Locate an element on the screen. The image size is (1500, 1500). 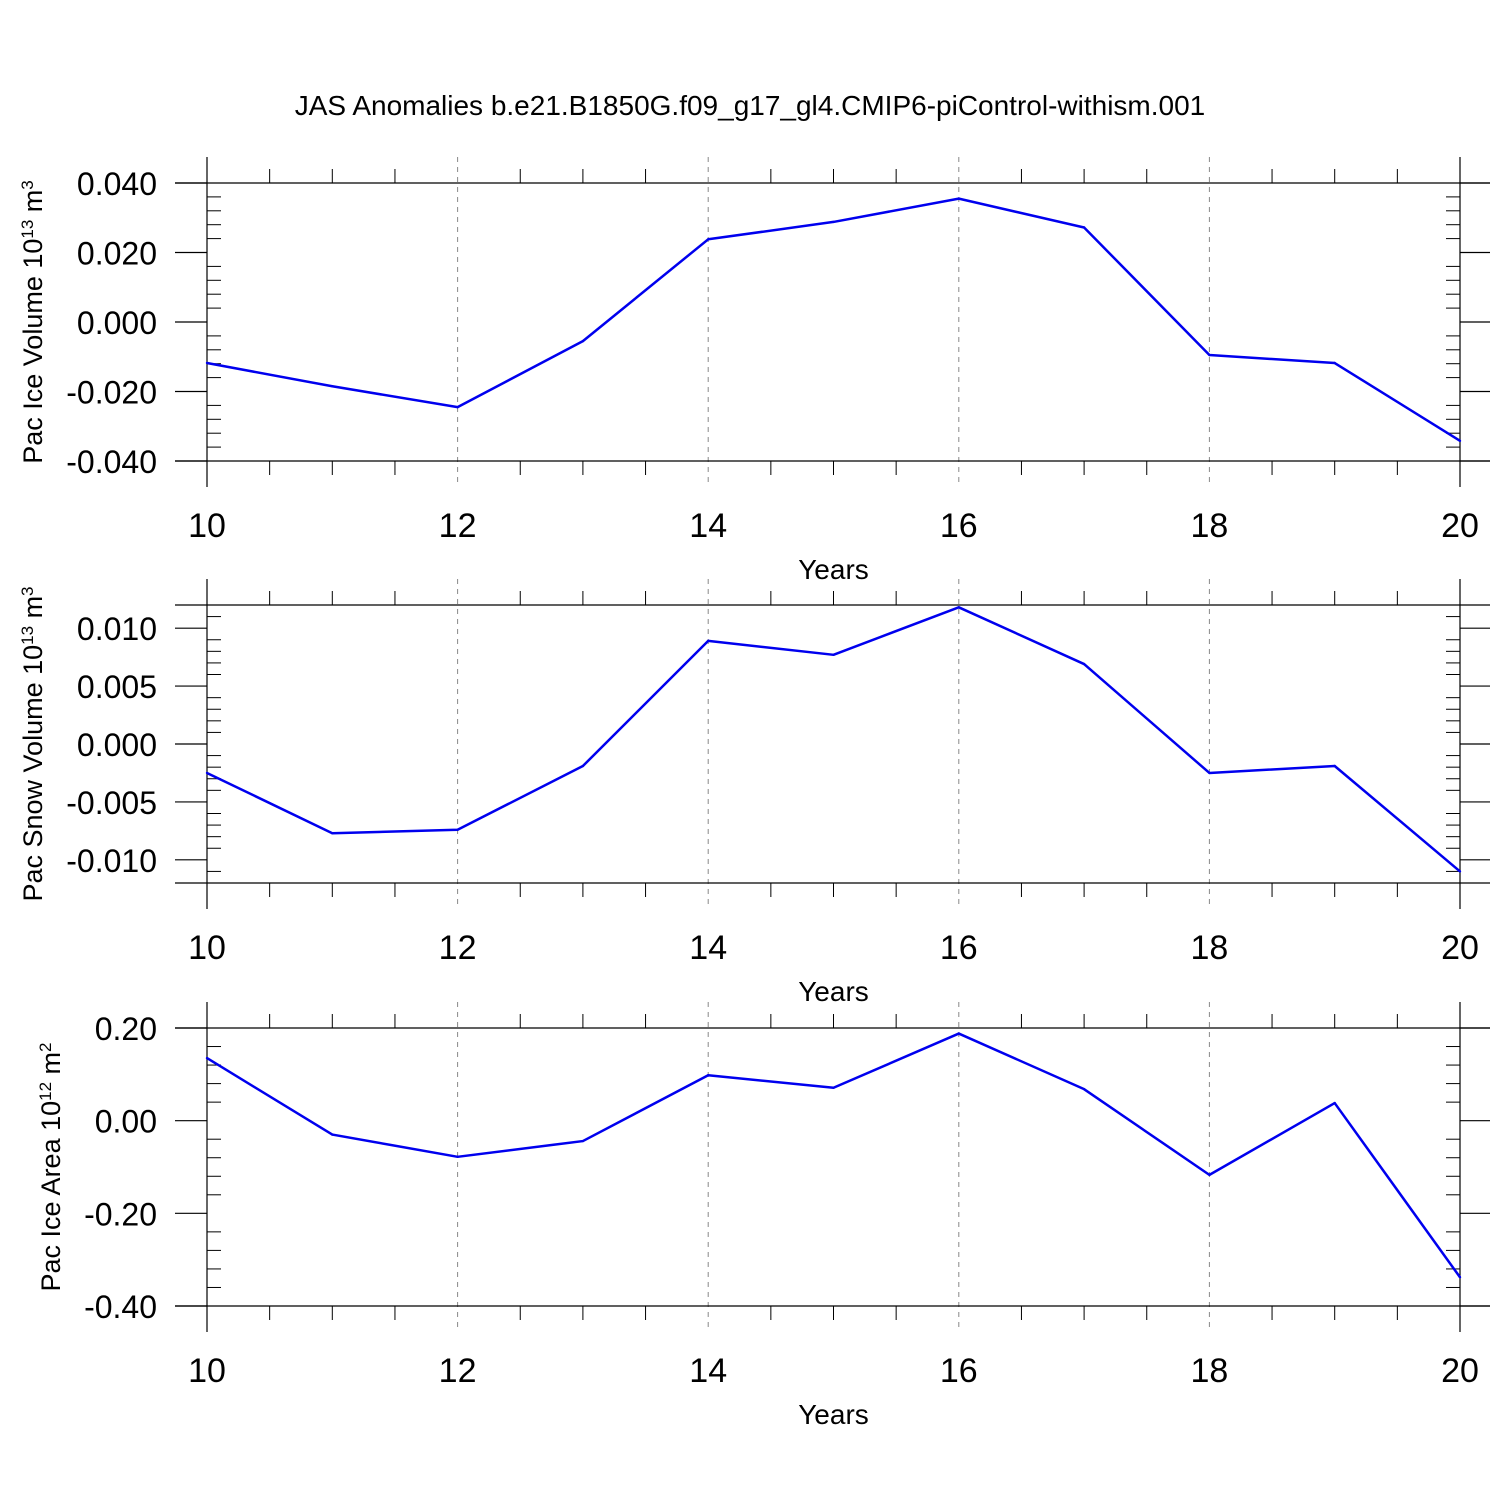
panel-1-ytick-label: -0.040 is located at coordinates (111, 462).